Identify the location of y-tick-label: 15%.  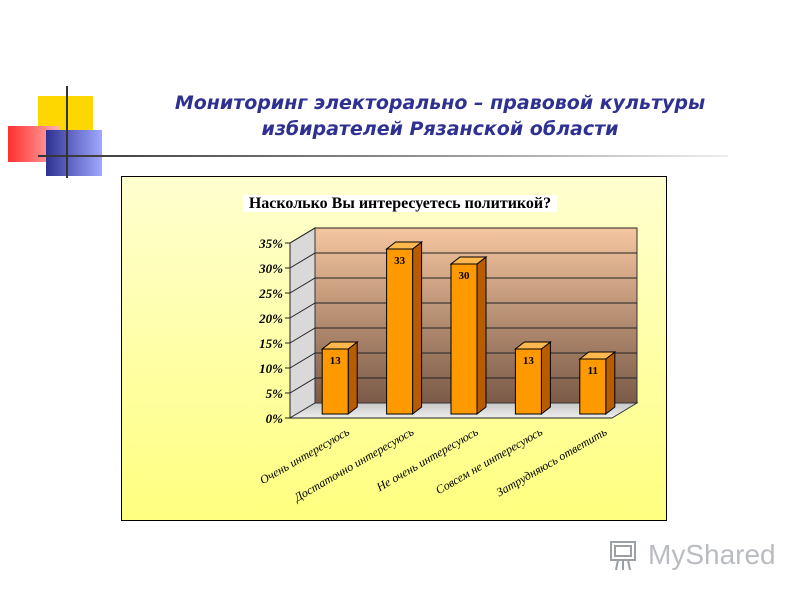
(271, 343).